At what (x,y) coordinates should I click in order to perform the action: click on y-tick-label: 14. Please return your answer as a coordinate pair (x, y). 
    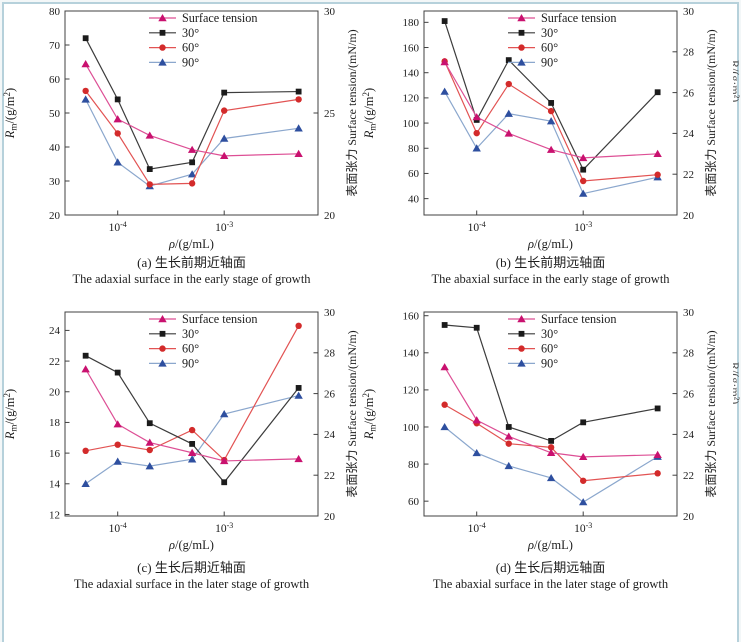
    Looking at the image, I should click on (55, 485).